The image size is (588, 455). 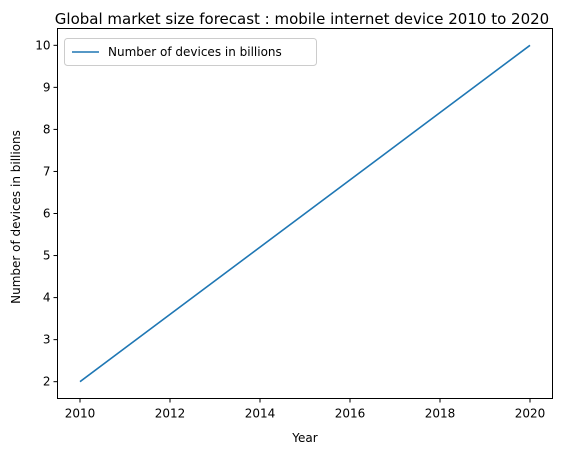 I want to click on legend-entry-label: Number of devices in billions, so click(x=195, y=52).